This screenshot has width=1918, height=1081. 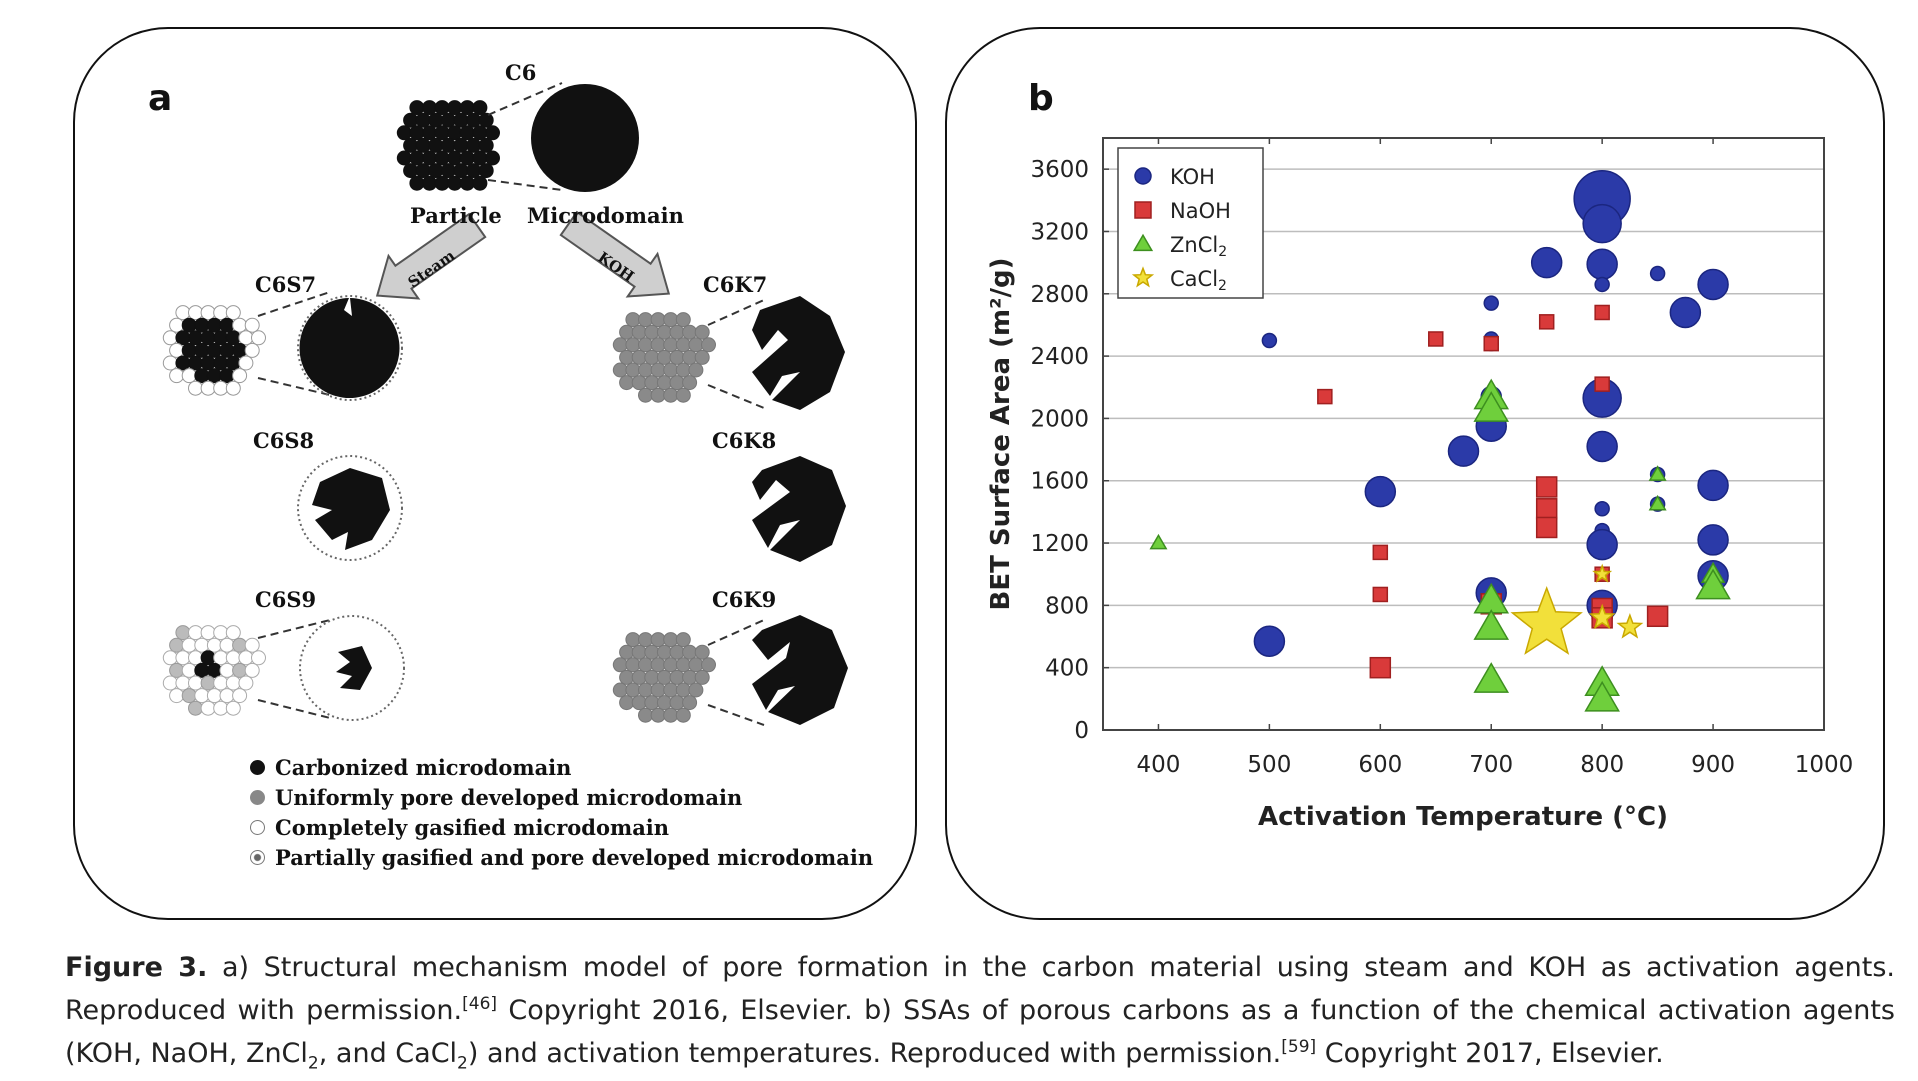 I want to click on black-dot-icon, so click(x=257, y=767).